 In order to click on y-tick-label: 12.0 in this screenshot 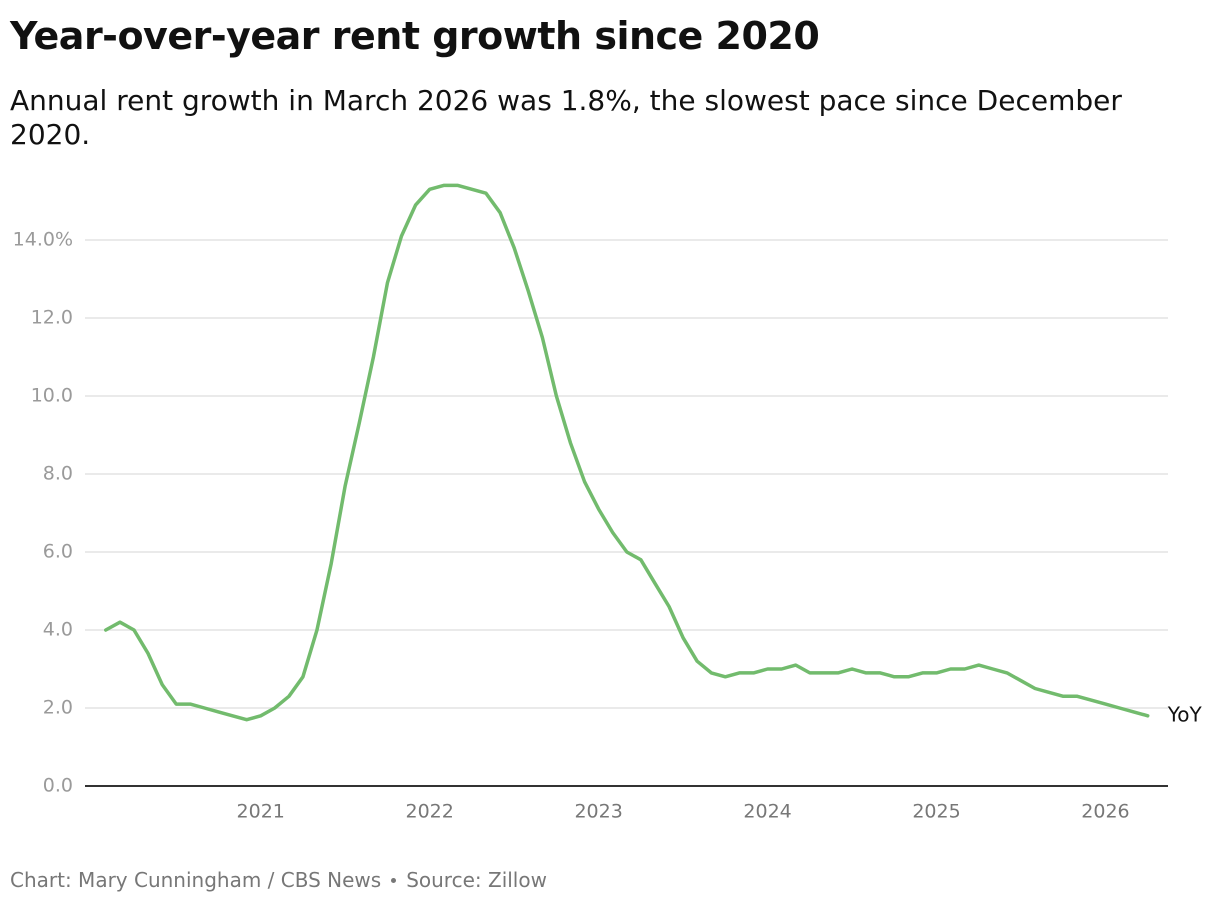, I will do `click(52, 318)`.